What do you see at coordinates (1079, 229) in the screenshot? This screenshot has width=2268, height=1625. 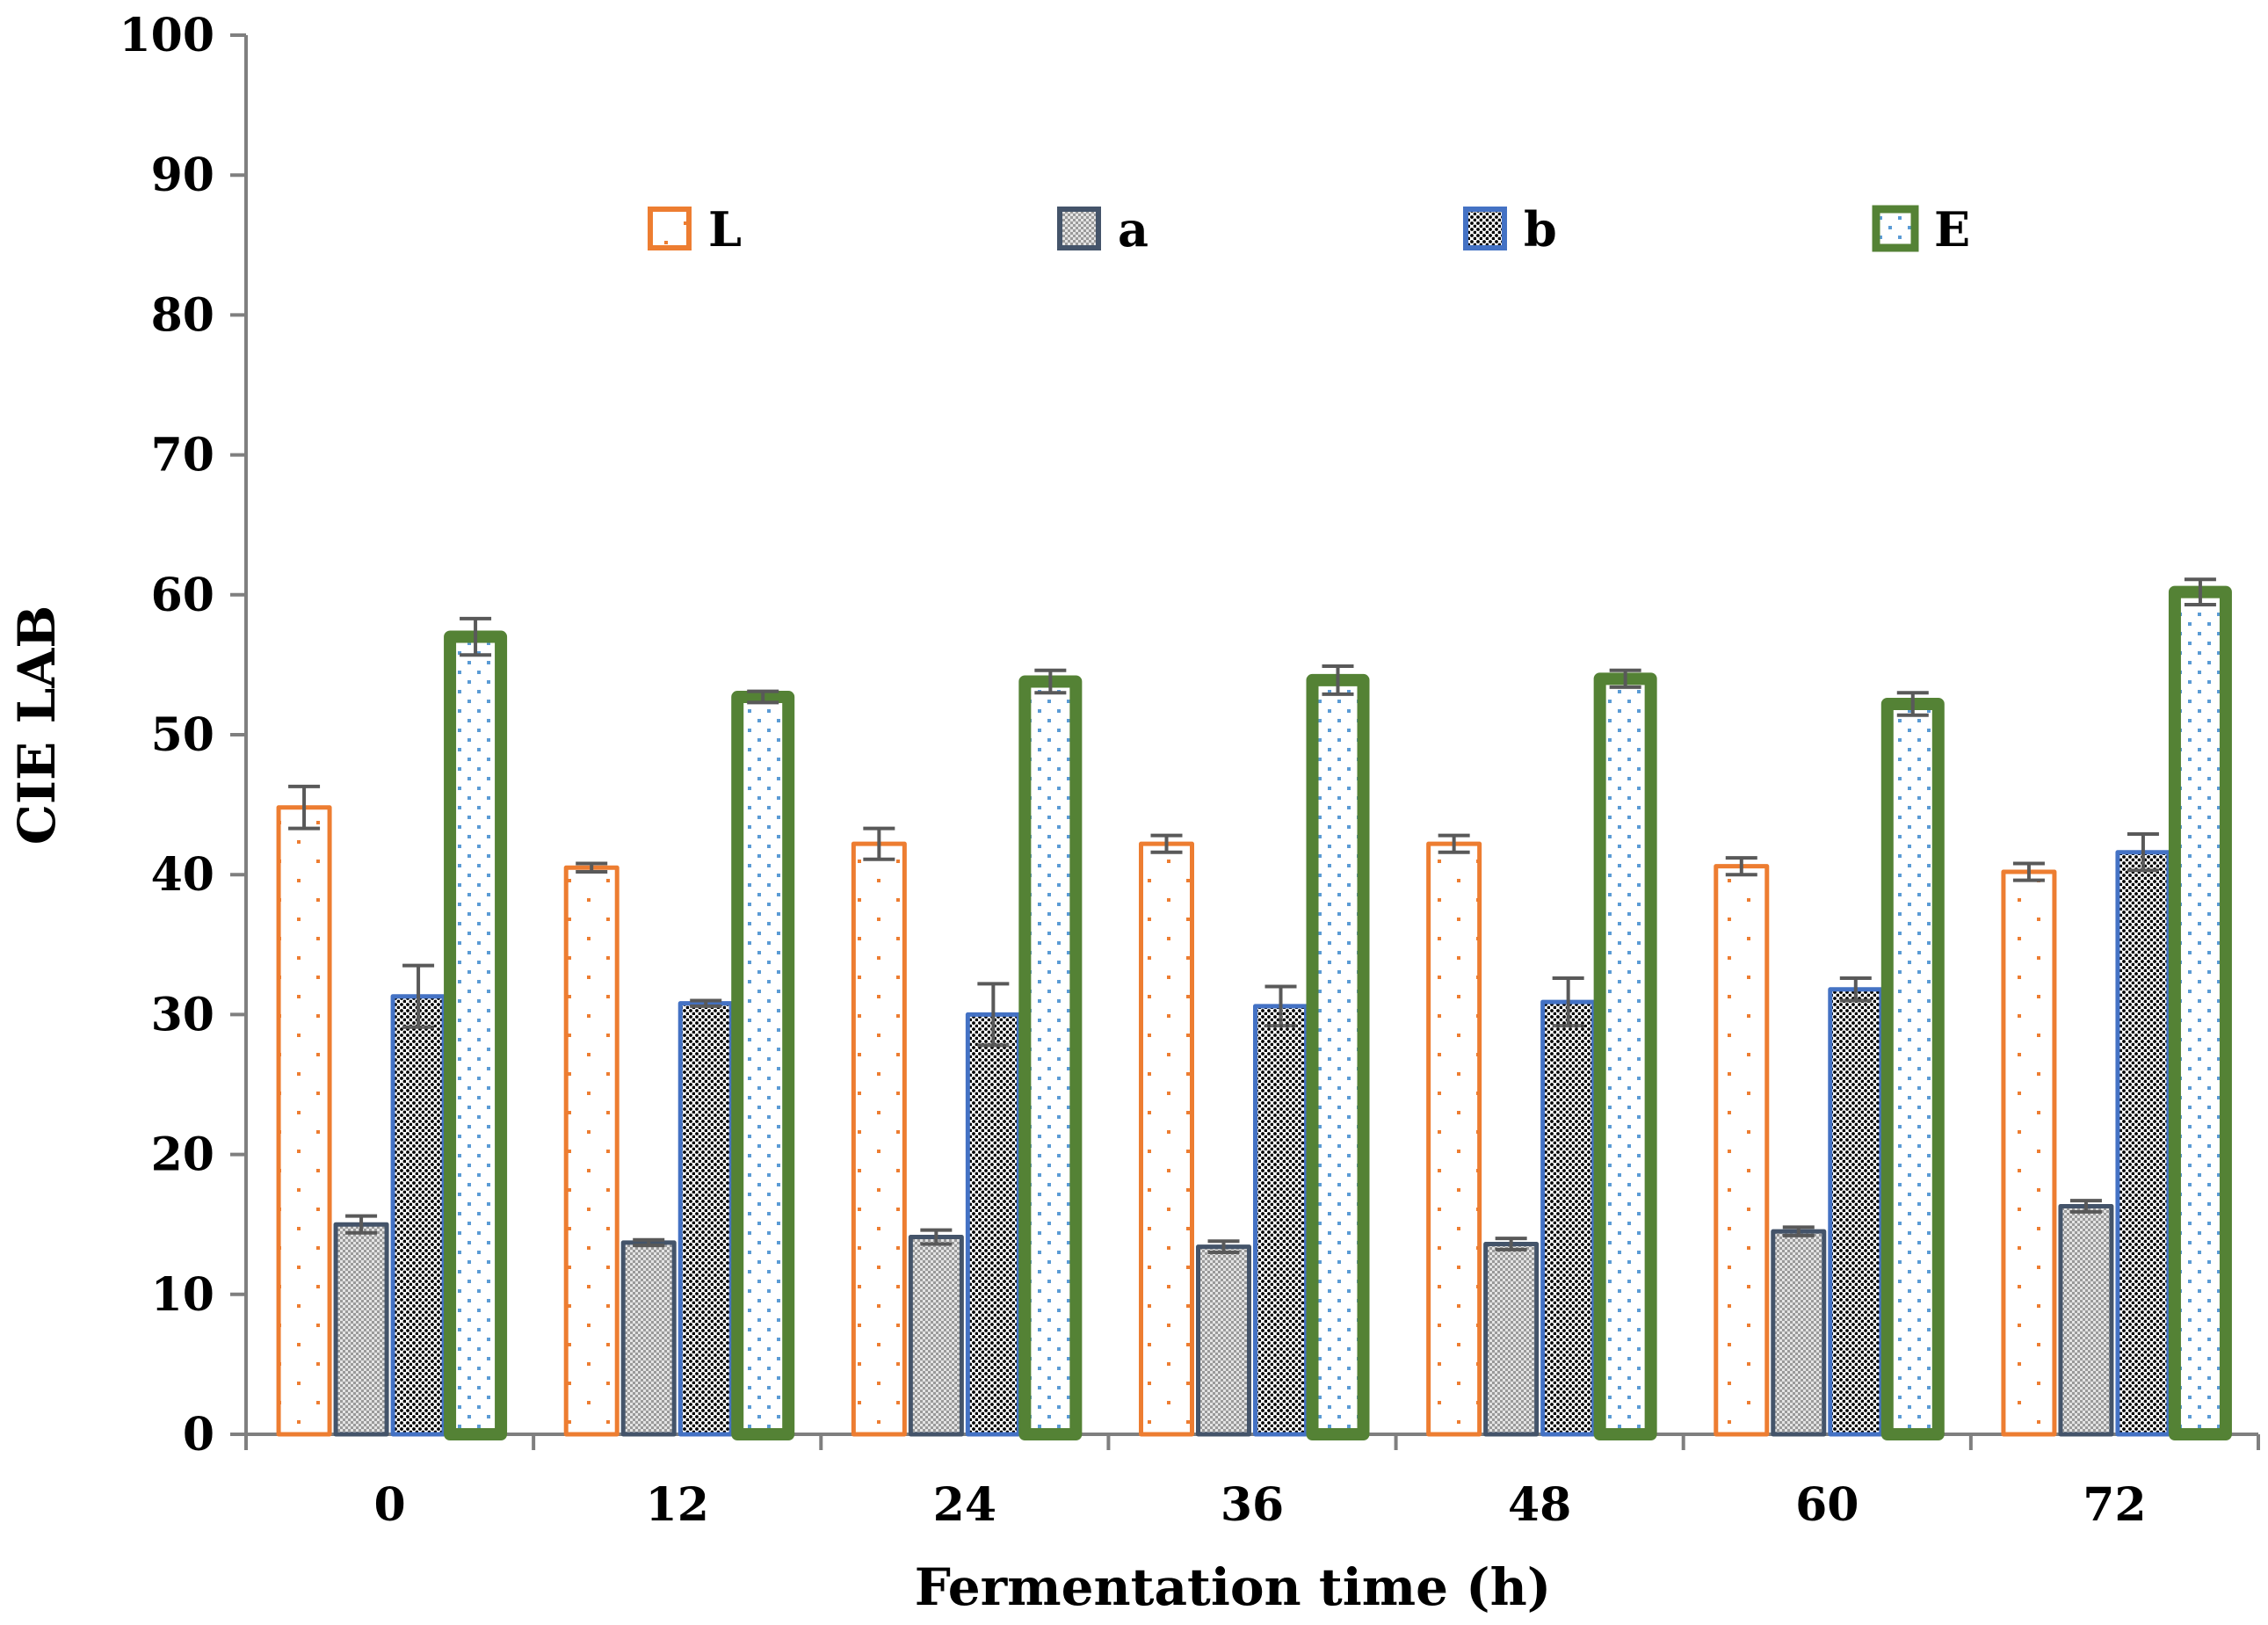 I see `legend-swatch-a` at bounding box center [1079, 229].